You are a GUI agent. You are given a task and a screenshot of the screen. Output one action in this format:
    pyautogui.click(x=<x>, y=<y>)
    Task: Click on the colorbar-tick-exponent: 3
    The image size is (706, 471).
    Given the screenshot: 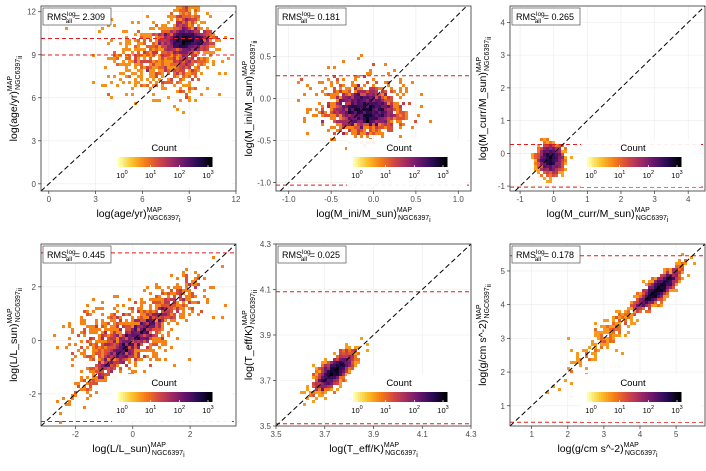 What is the action you would take?
    pyautogui.click(x=681, y=408)
    